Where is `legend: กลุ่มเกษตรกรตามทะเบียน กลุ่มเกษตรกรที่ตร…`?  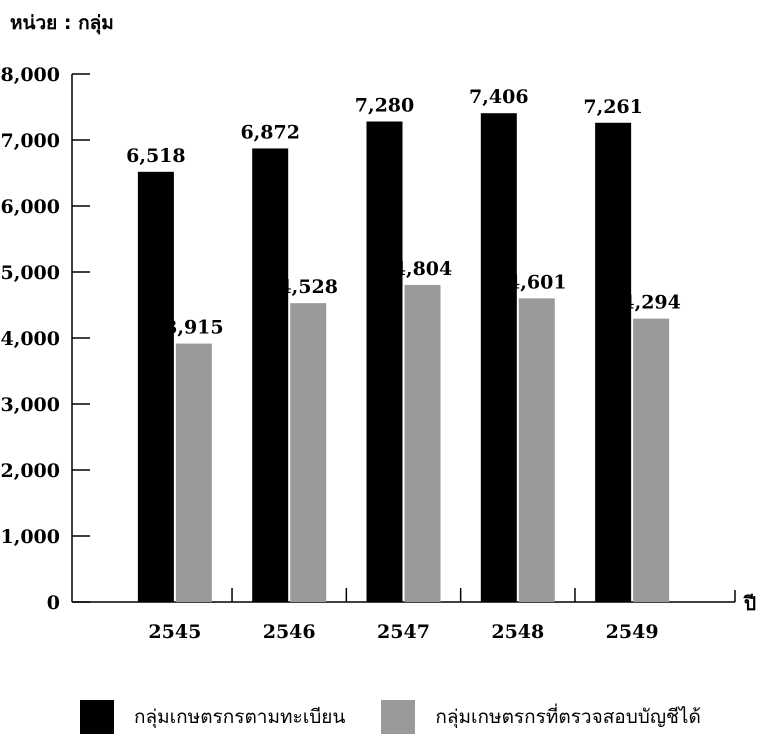 legend: กลุ่มเกษตรกรตามทะเบียน กลุ่มเกษตรกรที่ตร… is located at coordinates (408, 717).